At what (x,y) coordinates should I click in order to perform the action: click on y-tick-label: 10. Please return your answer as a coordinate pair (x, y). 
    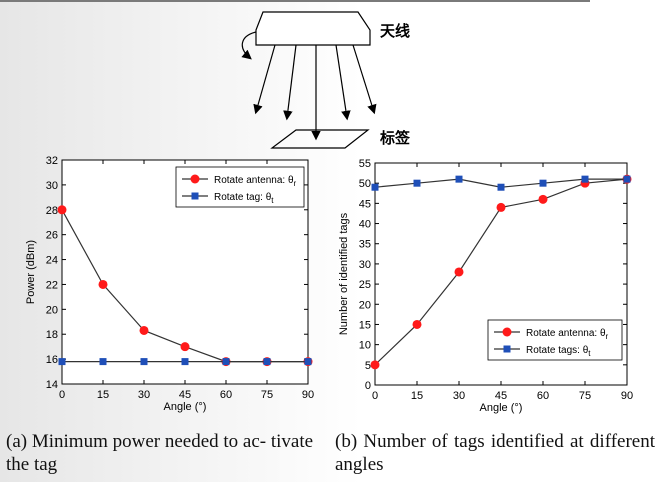
    Looking at the image, I should click on (365, 346).